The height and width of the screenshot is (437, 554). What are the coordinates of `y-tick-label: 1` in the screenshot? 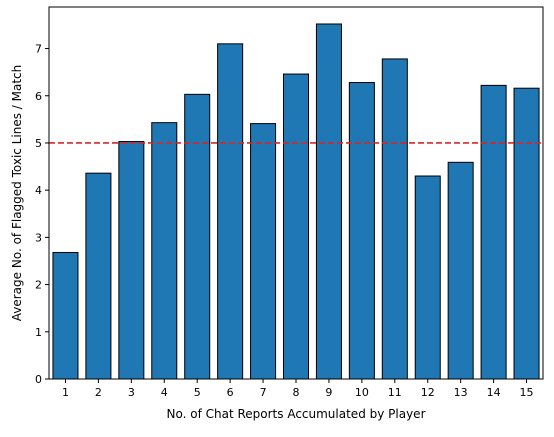 It's located at (38, 332).